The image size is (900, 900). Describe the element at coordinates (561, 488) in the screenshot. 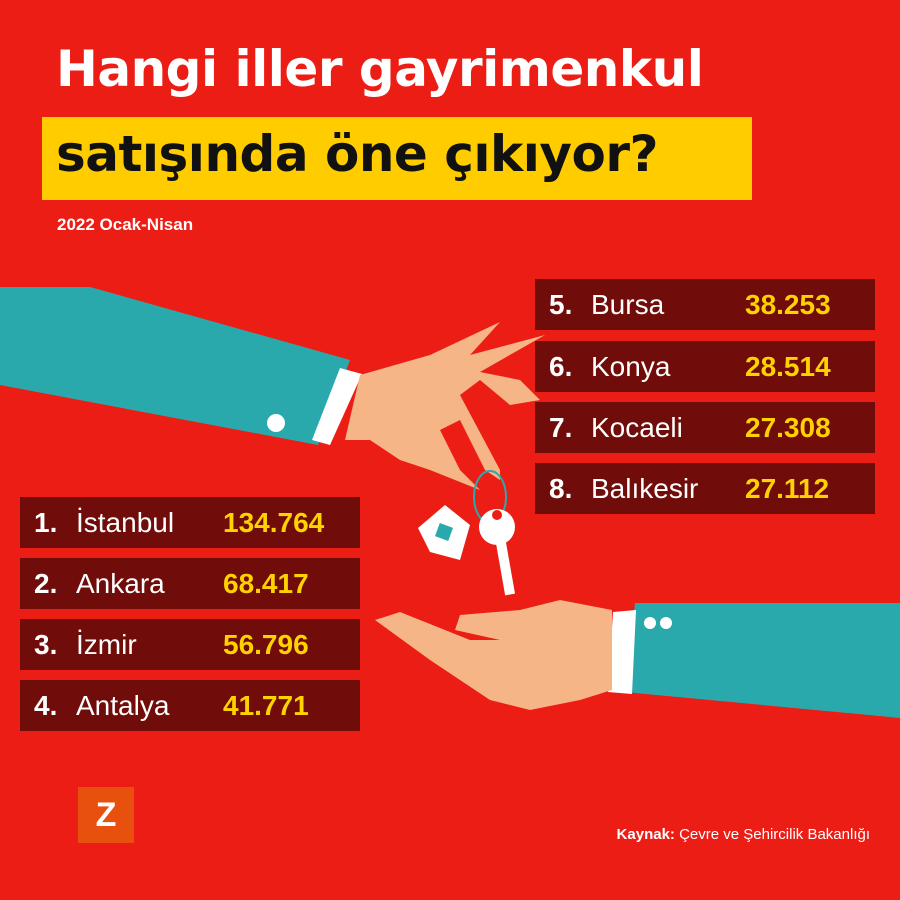

I see `rank: 8.` at that location.